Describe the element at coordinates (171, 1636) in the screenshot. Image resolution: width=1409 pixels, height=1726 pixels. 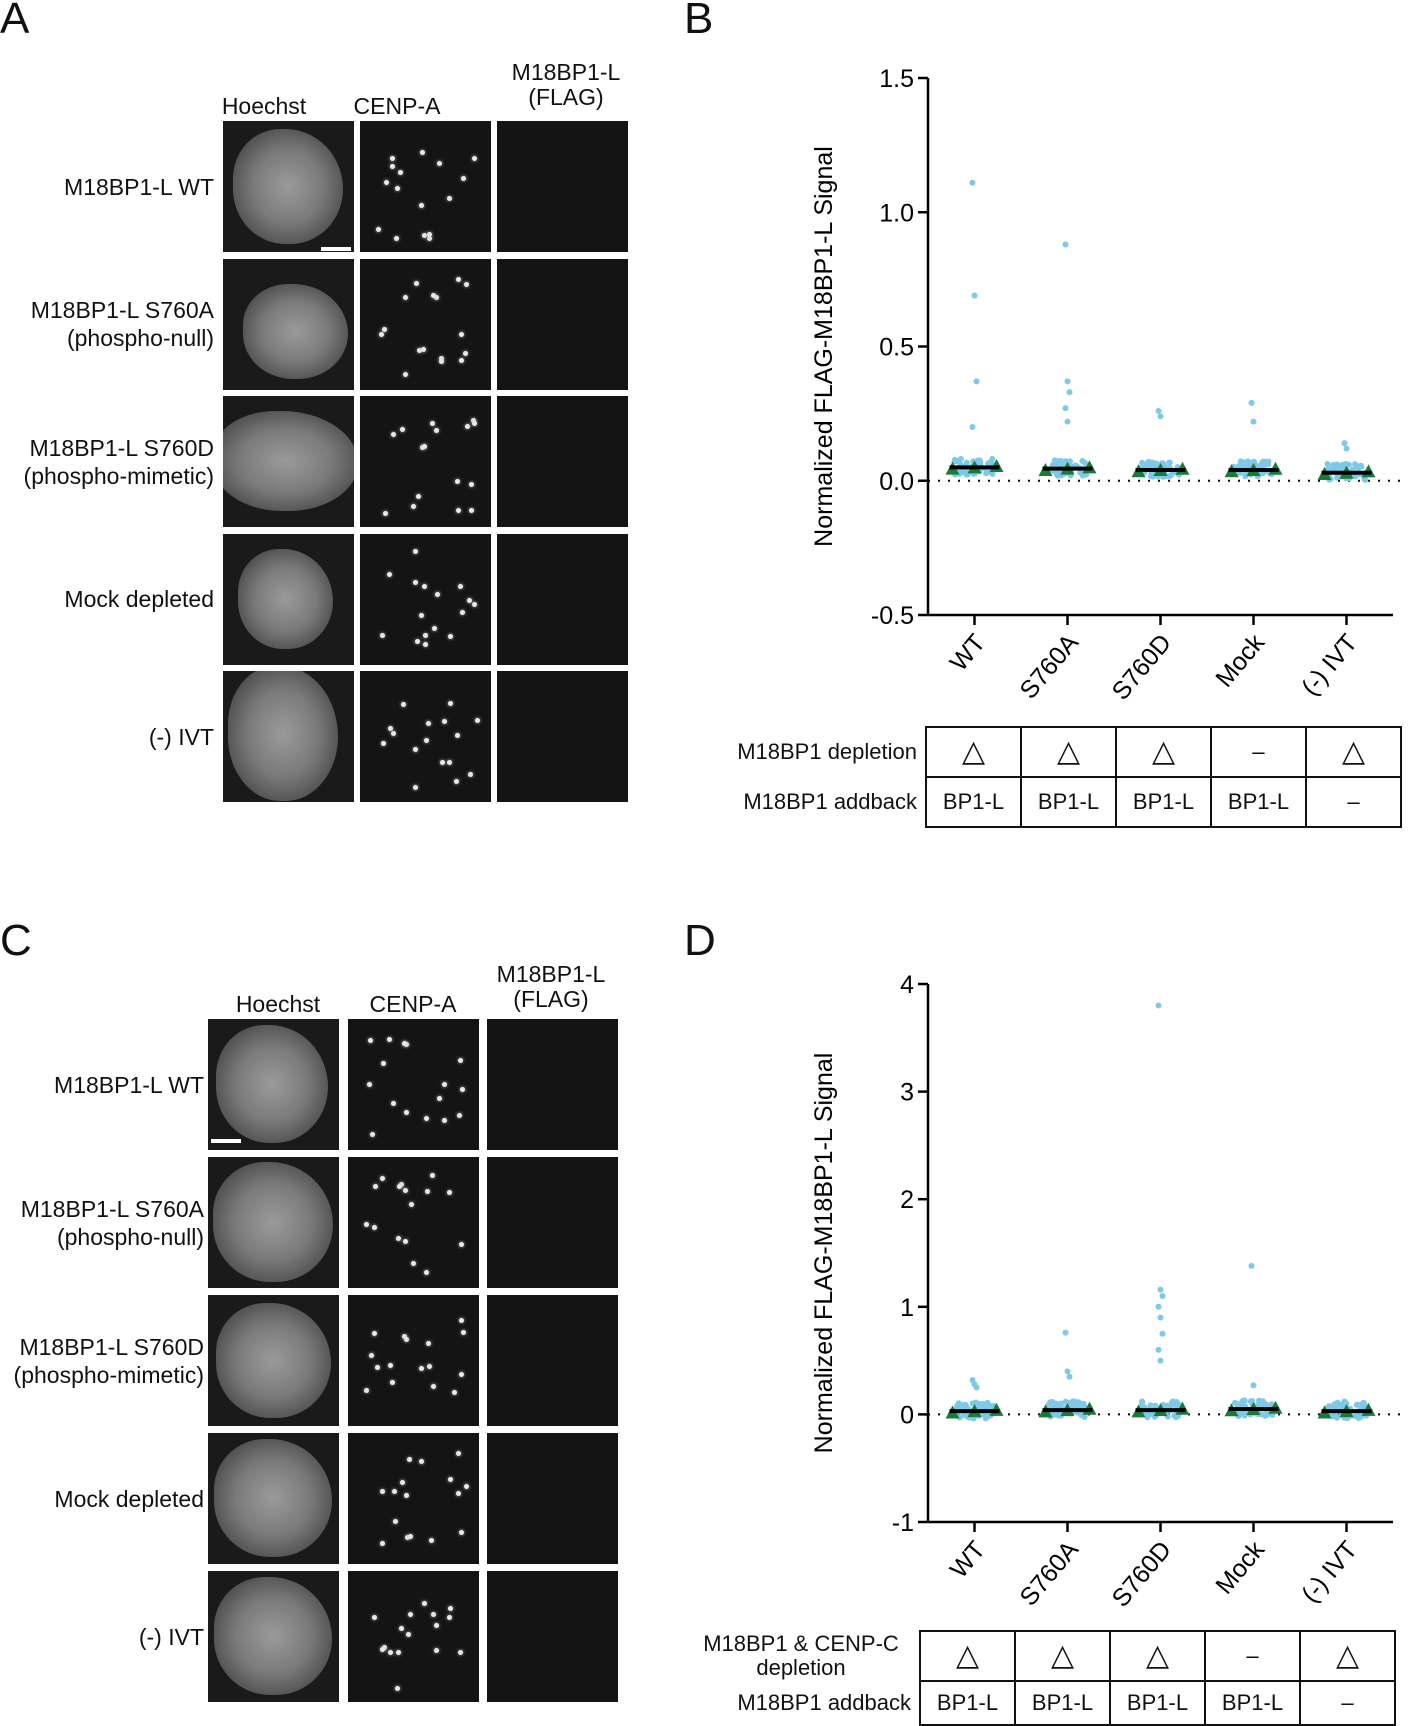
I see `row-label: (-) IVT` at that location.